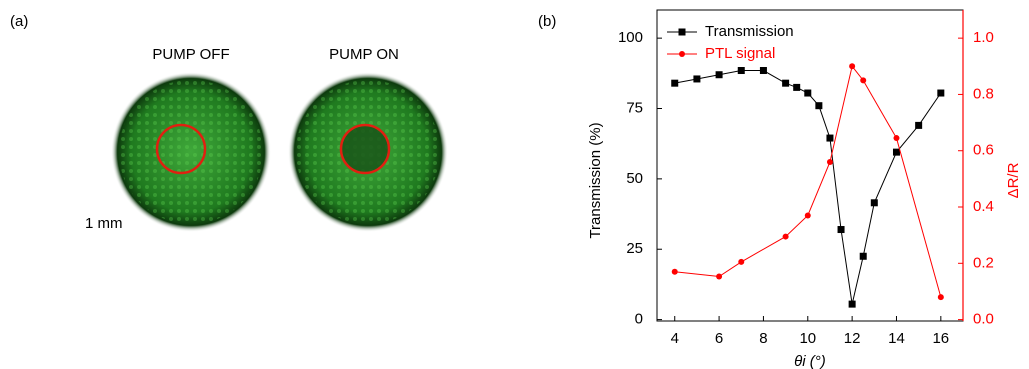  What do you see at coordinates (810, 361) in the screenshot?
I see `x-axis-label: θi (°)` at bounding box center [810, 361].